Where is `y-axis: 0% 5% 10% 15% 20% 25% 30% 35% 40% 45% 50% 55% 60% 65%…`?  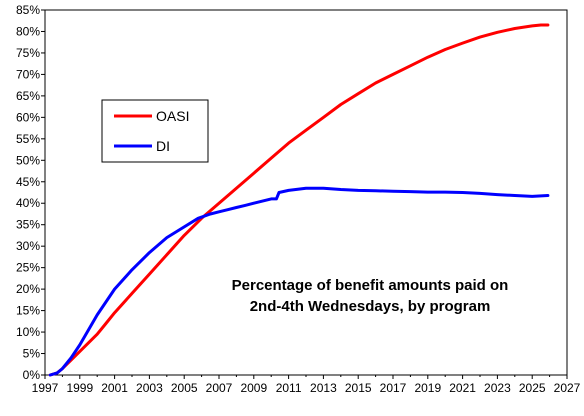 y-axis: 0% 5% 10% 15% 20% 25% 30% 35% 40% 45% 50% 55% 60% 65%… is located at coordinates (30, 192).